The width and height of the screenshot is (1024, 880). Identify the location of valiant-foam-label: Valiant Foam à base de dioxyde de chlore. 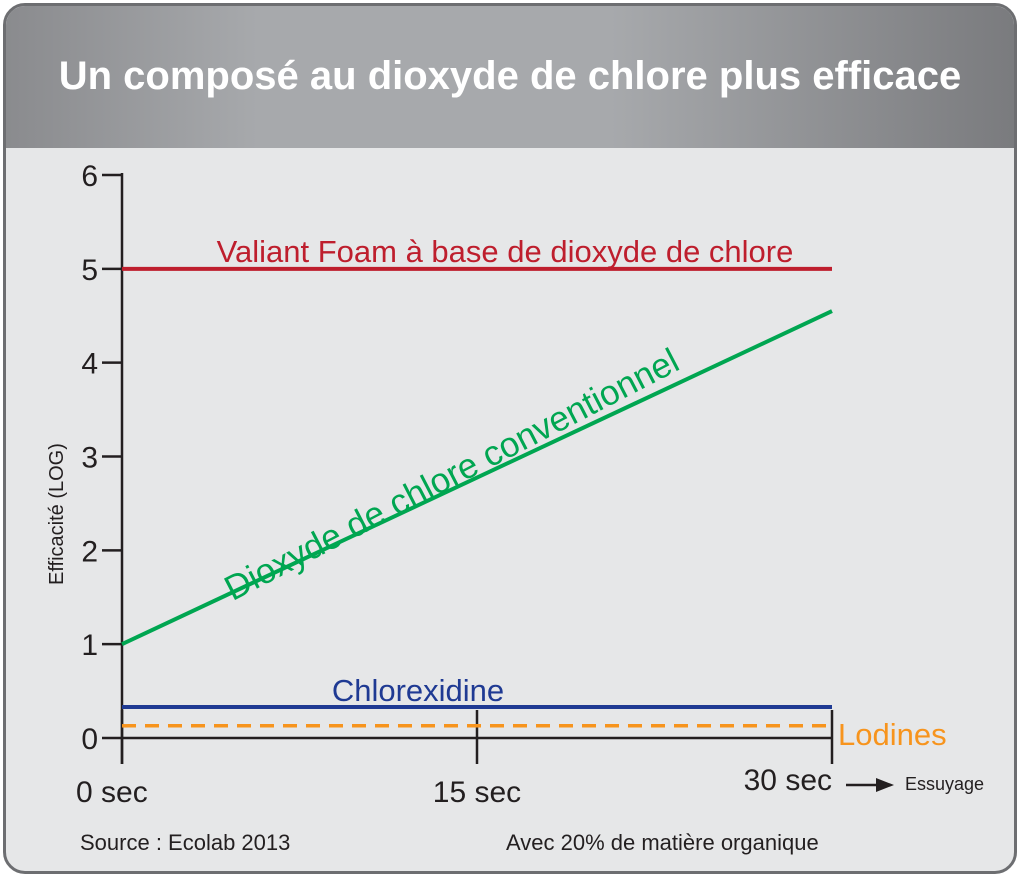
(505, 251).